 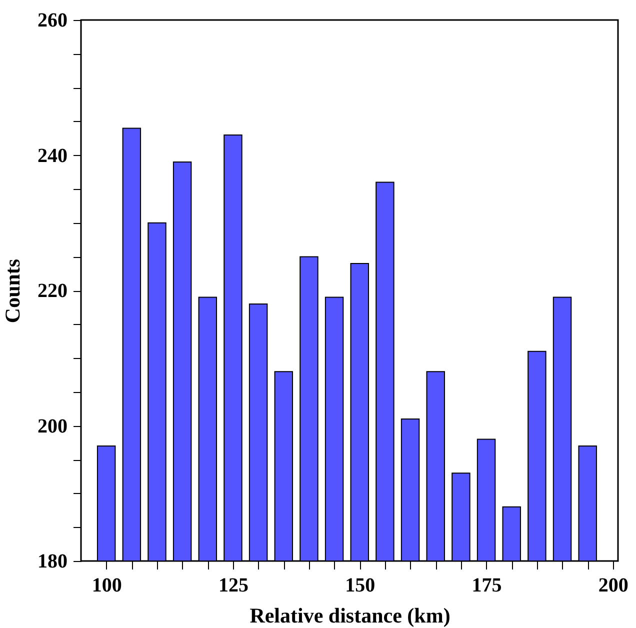 What do you see at coordinates (53, 155) in the screenshot?
I see `y-tick-label: 240` at bounding box center [53, 155].